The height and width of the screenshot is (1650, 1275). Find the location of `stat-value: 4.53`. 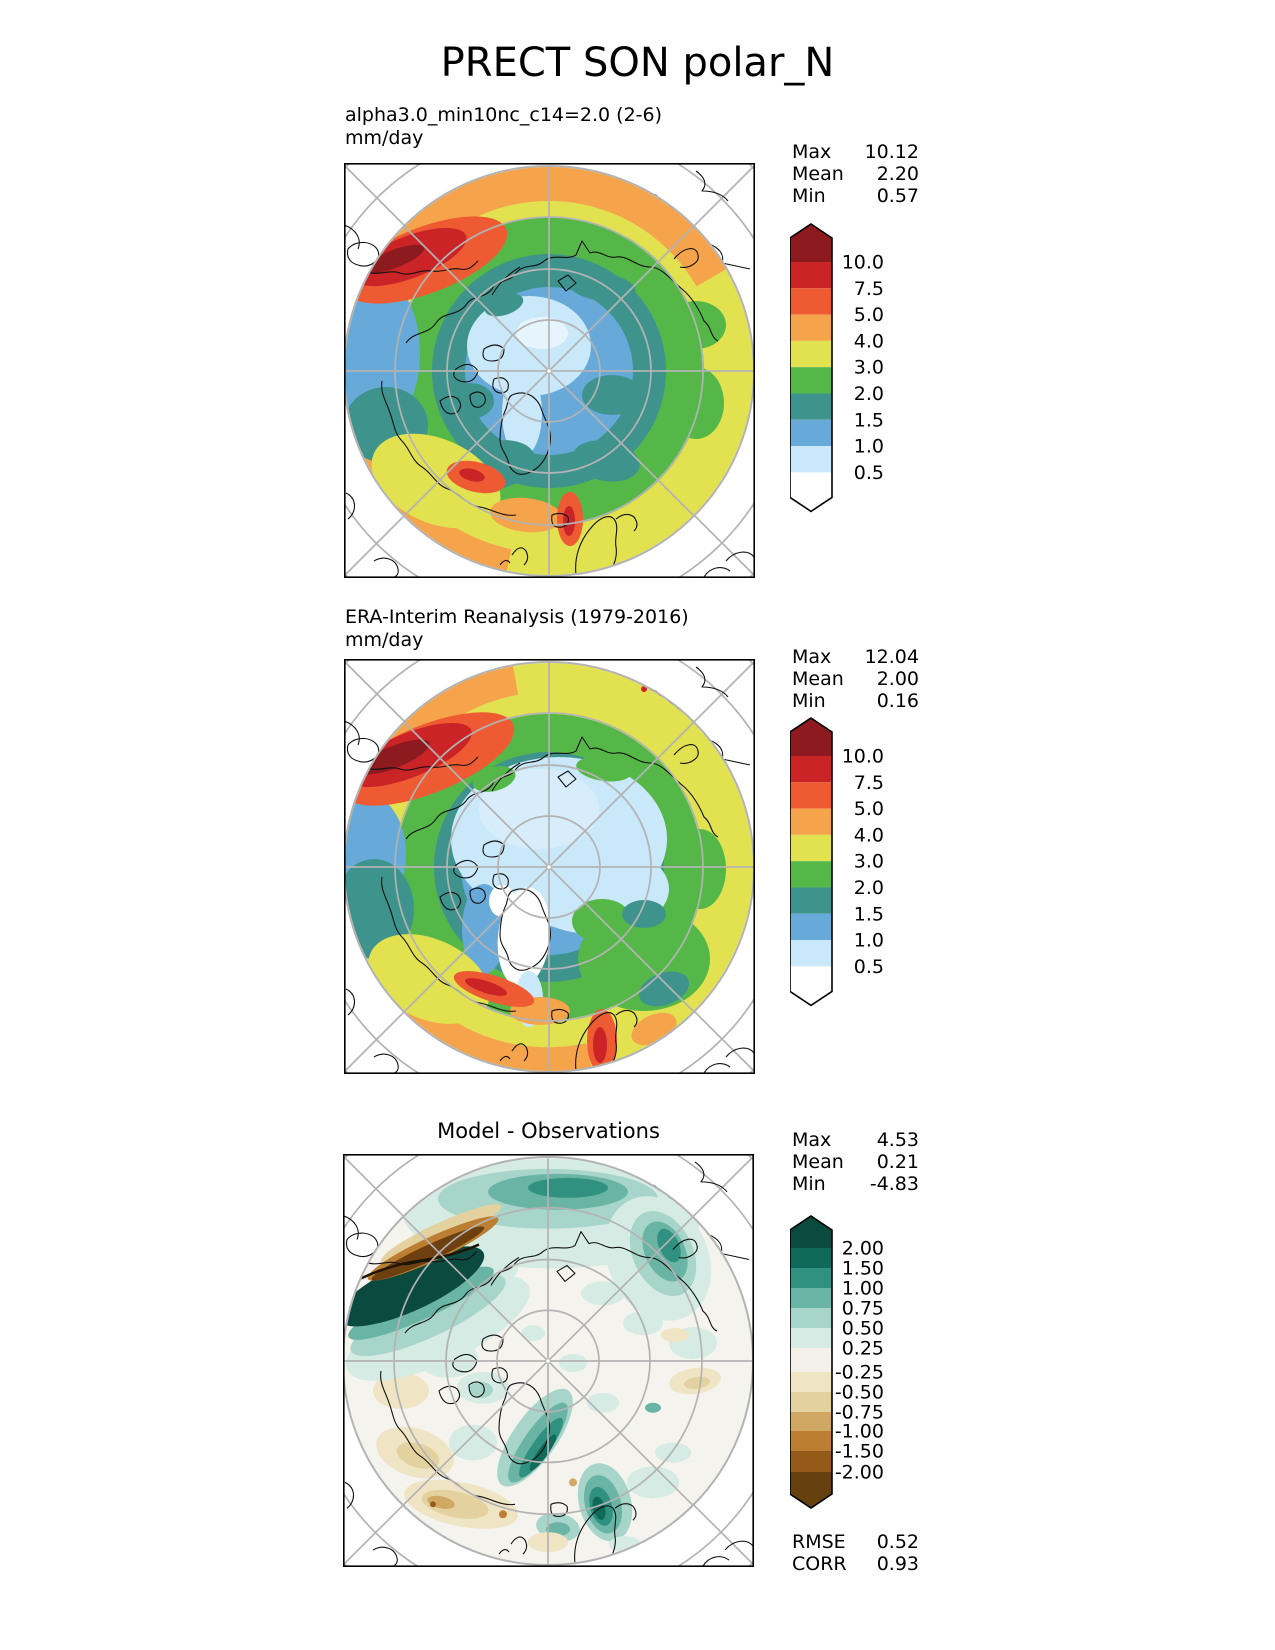

stat-value: 4.53 is located at coordinates (897, 1140).